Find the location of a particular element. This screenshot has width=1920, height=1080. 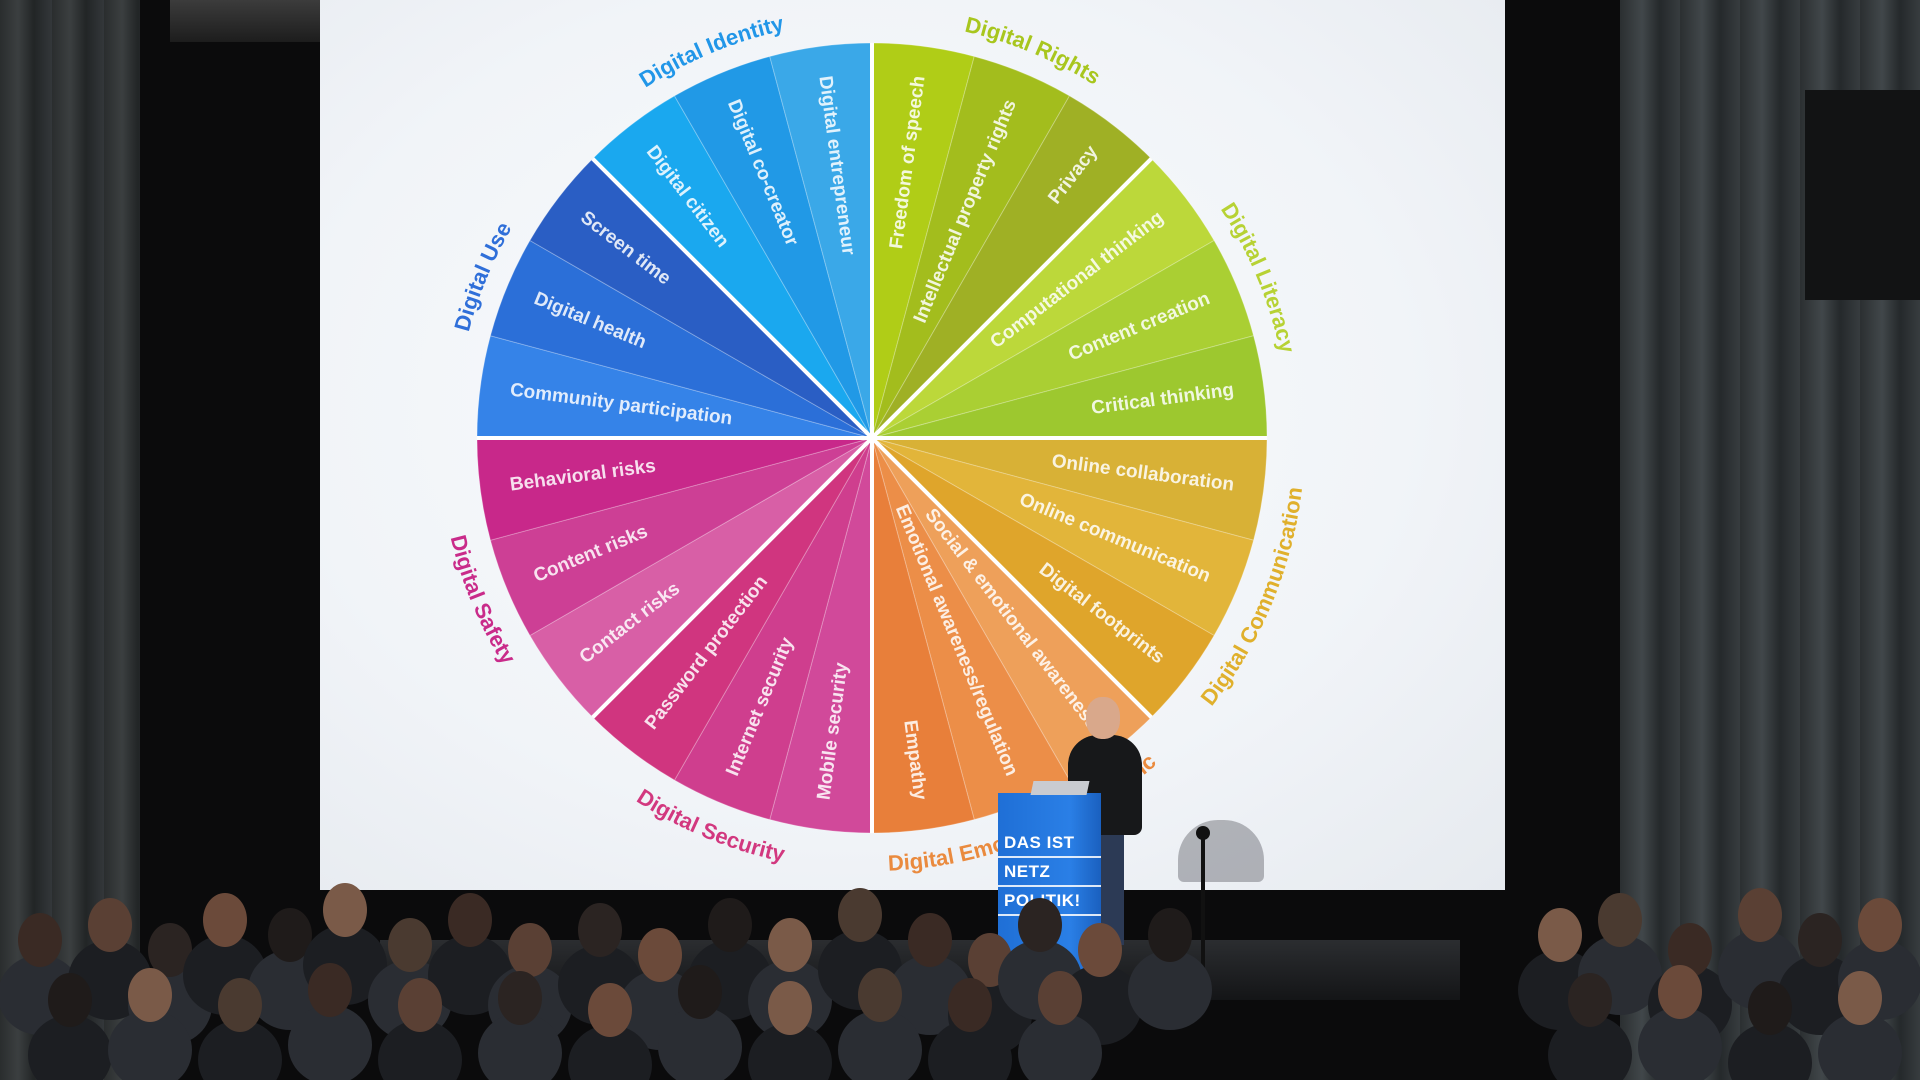

speaker-shadow is located at coordinates (1221, 851).